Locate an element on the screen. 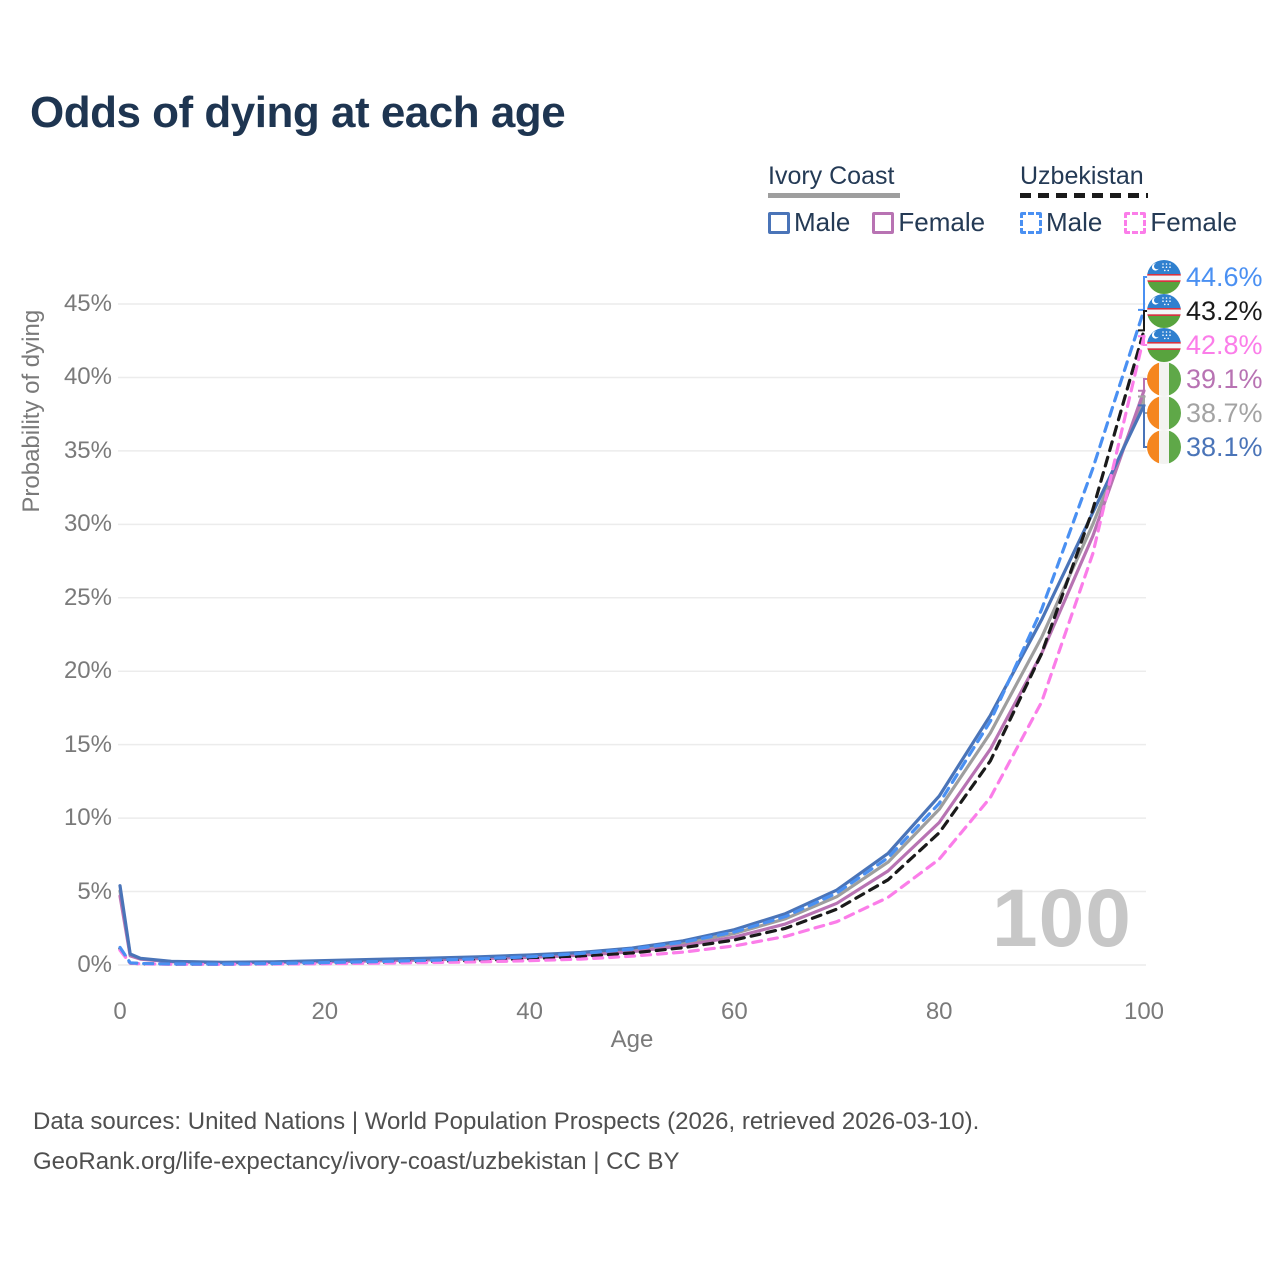  page-title: Odds of dying at each age is located at coordinates (298, 112).